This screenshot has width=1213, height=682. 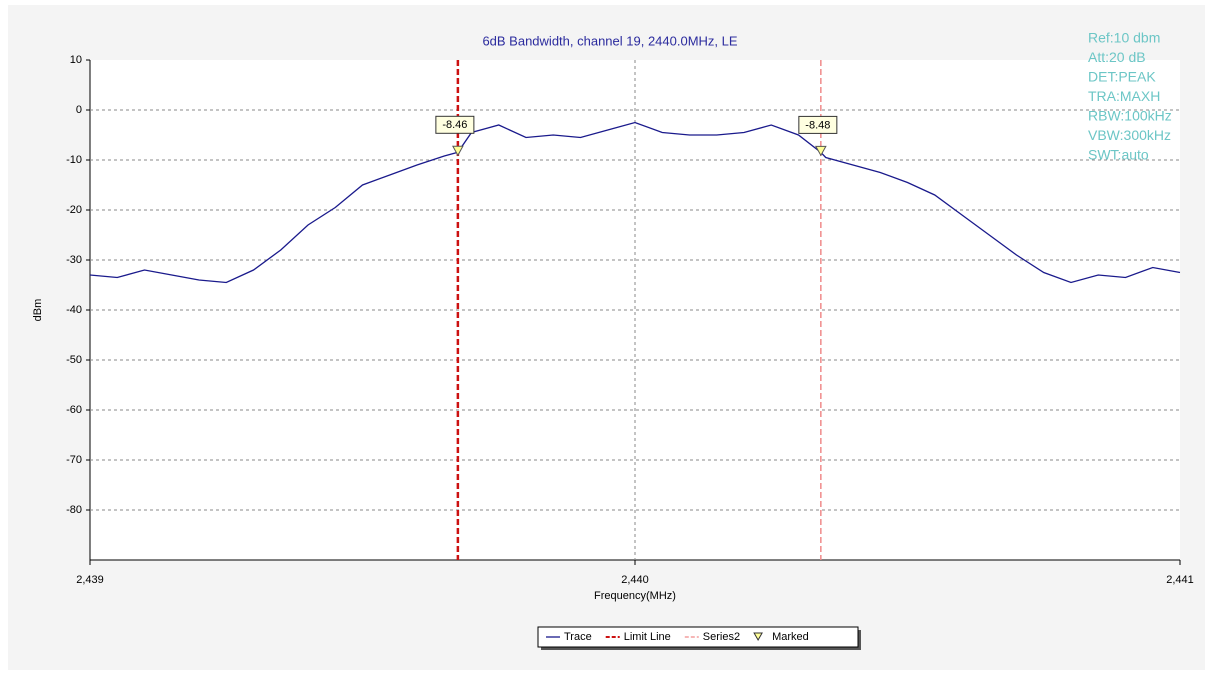 What do you see at coordinates (578, 637) in the screenshot?
I see `legend-label: Trace` at bounding box center [578, 637].